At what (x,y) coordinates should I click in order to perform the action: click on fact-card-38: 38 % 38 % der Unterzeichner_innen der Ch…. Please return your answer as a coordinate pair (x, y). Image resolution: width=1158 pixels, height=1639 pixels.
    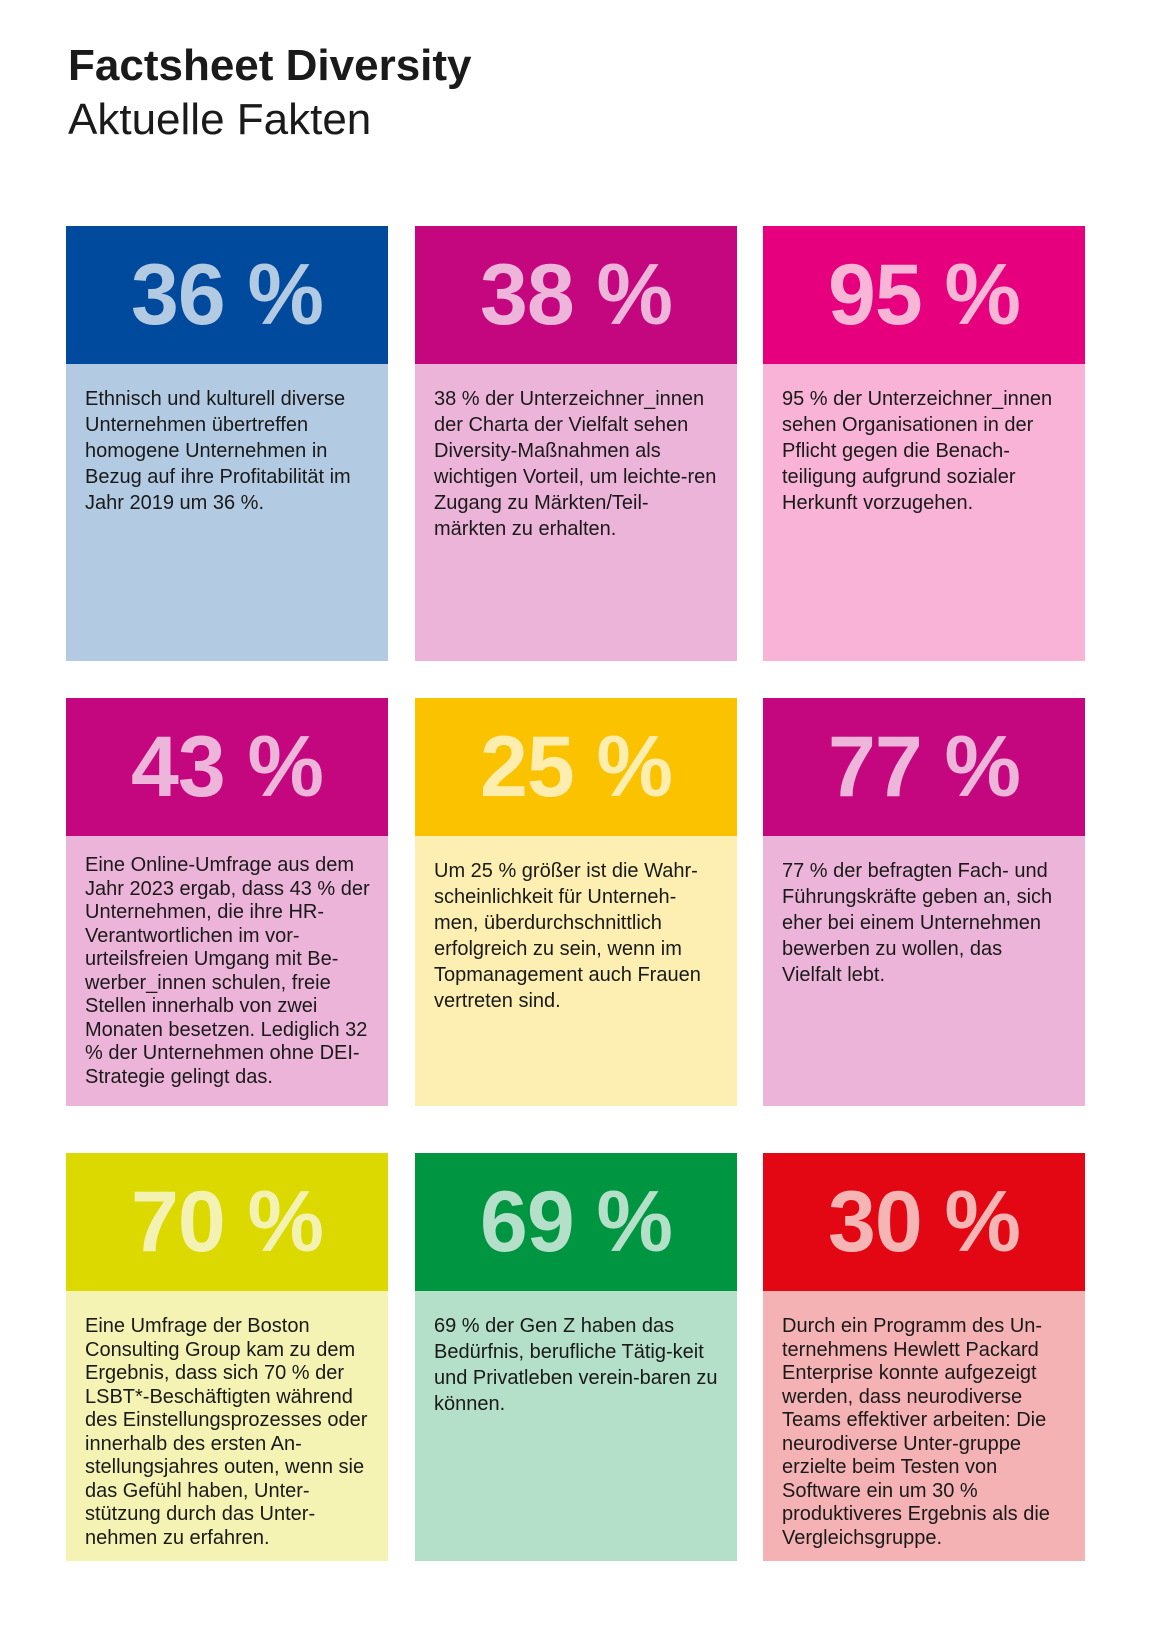
    Looking at the image, I should click on (576, 443).